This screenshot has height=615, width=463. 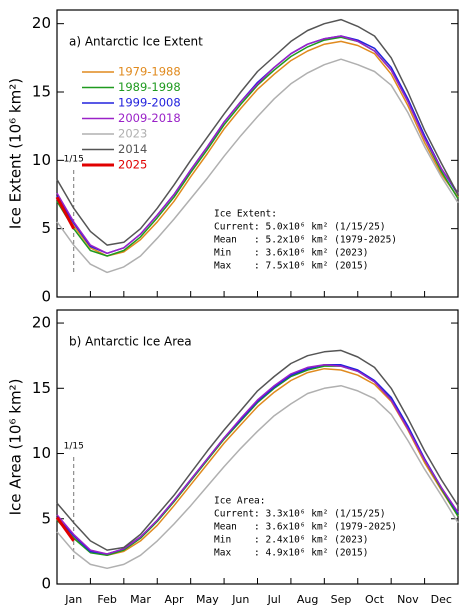 I want to click on legend-label: 1979-1988, so click(x=149, y=72).